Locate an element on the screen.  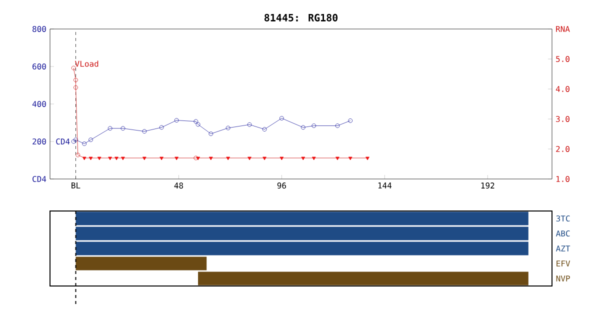
y2-tick-label: 1.0 is located at coordinates (563, 179).